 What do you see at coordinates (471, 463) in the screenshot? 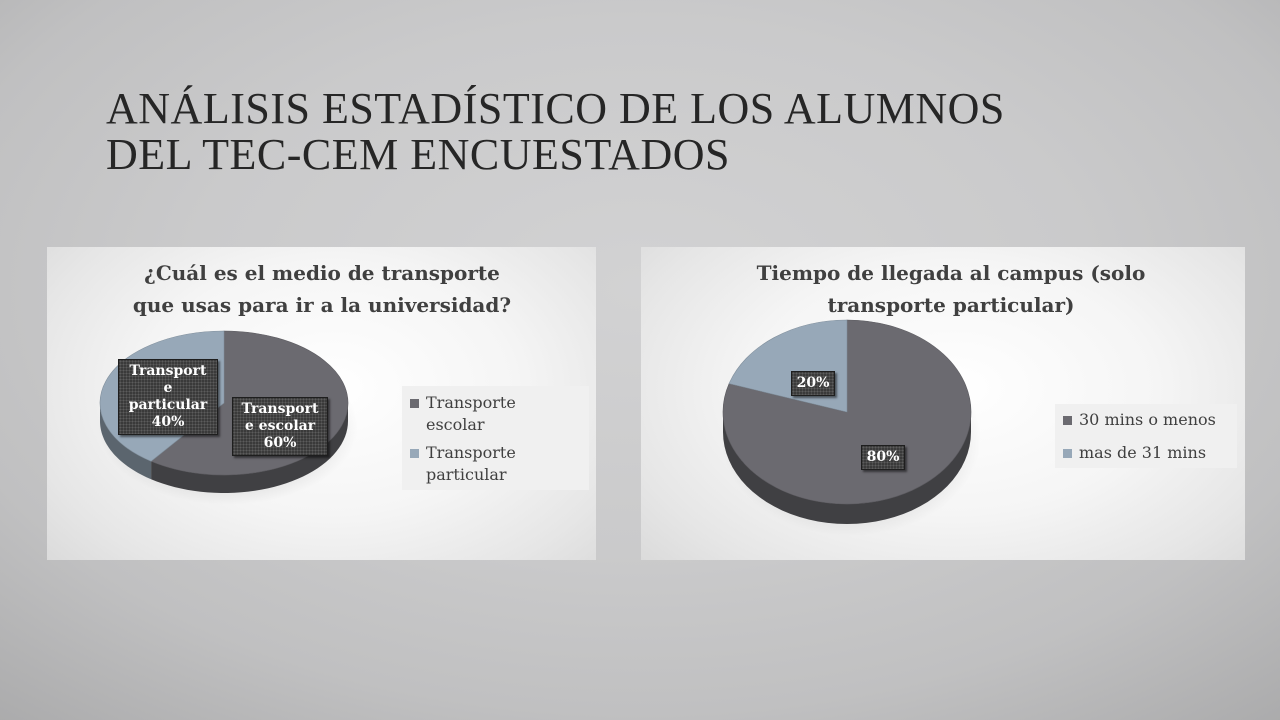
I see `legend-label: Transporte particular` at bounding box center [471, 463].